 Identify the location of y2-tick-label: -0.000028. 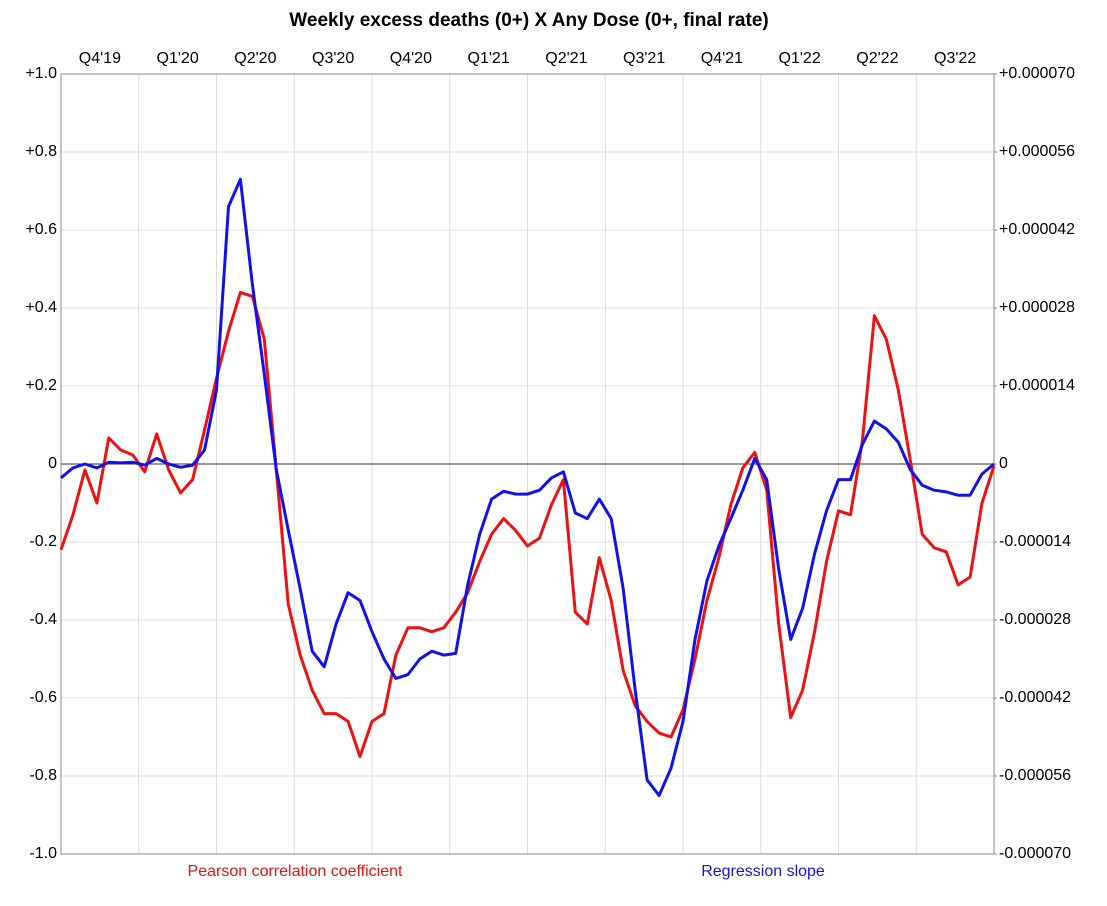
(1035, 619).